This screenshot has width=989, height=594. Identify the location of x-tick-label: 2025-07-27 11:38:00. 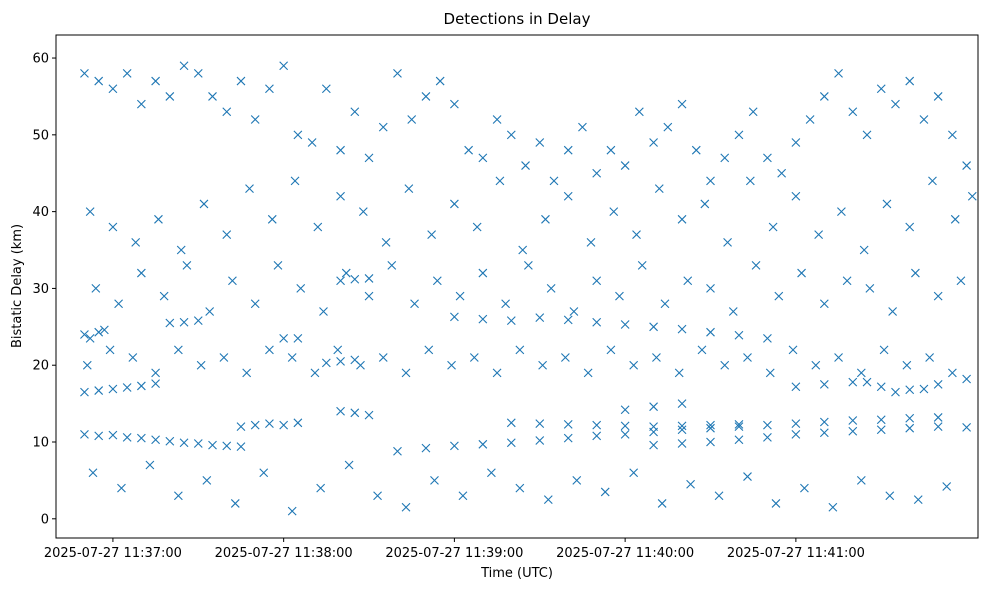
(284, 553).